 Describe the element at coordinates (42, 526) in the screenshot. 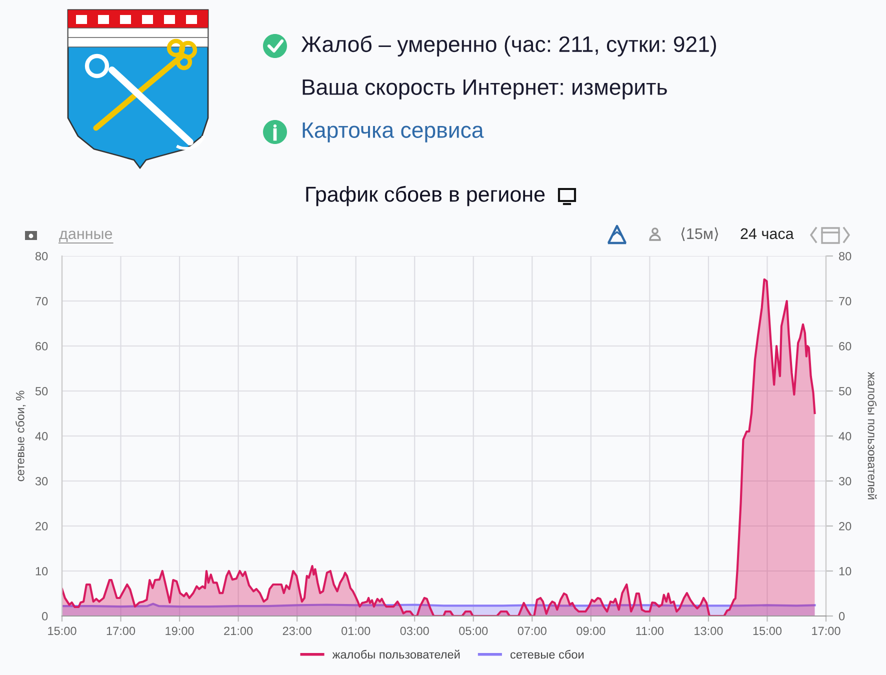

I see `y-tick-label: 20` at that location.